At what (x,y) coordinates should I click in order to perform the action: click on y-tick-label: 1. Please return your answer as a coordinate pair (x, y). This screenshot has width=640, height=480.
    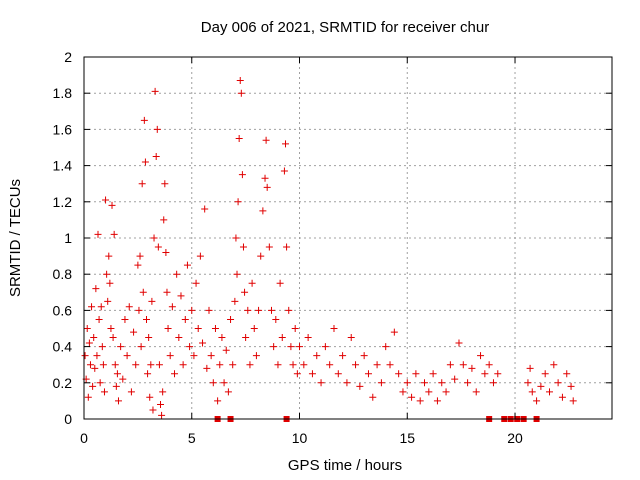
    Looking at the image, I should click on (68, 238).